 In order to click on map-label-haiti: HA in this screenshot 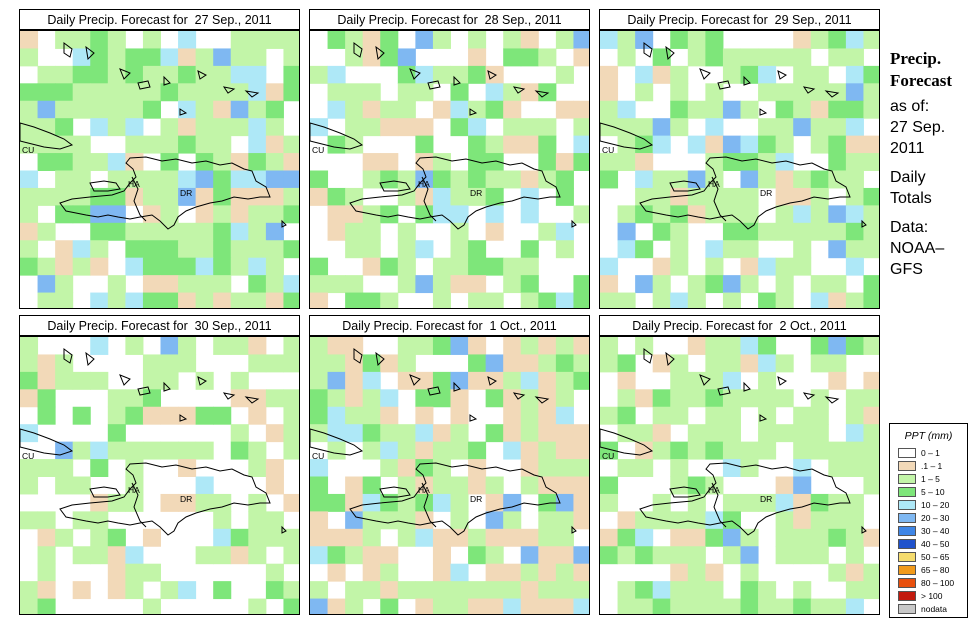, I will do `click(424, 184)`.